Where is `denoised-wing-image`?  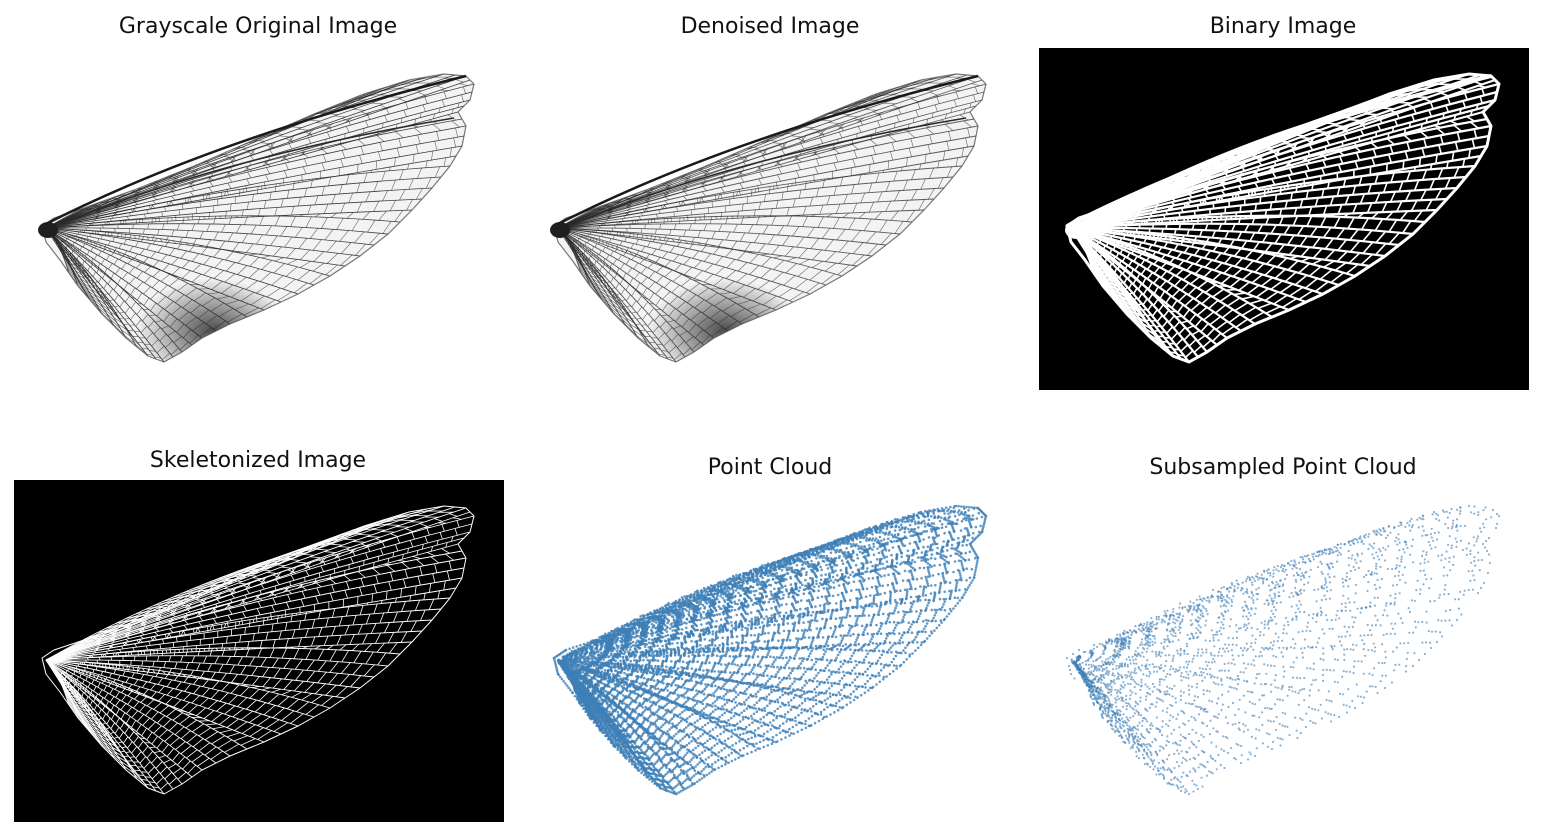 denoised-wing-image is located at coordinates (771, 219).